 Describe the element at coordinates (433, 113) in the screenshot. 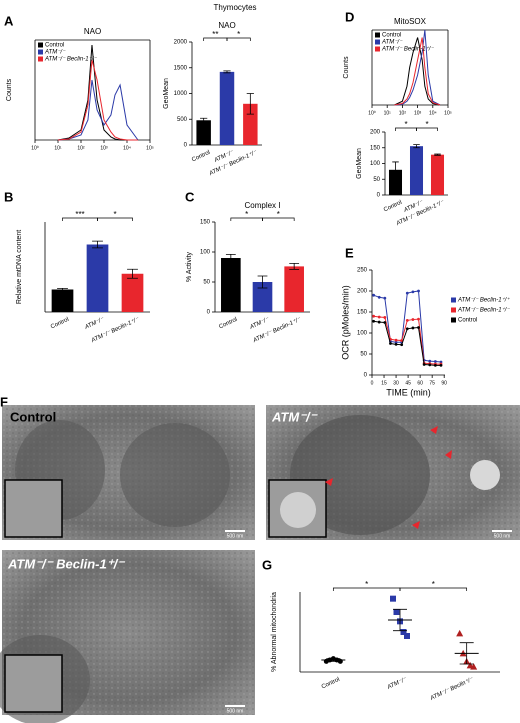

I see `x-tick-label: 10⁴` at that location.